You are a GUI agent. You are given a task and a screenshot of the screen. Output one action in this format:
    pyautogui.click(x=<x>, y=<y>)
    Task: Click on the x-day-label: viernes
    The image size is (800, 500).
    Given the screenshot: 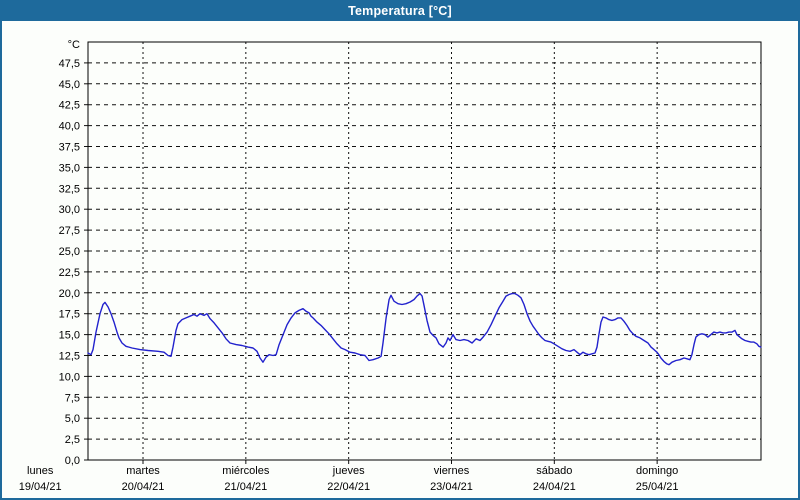 What is the action you would take?
    pyautogui.click(x=452, y=471)
    